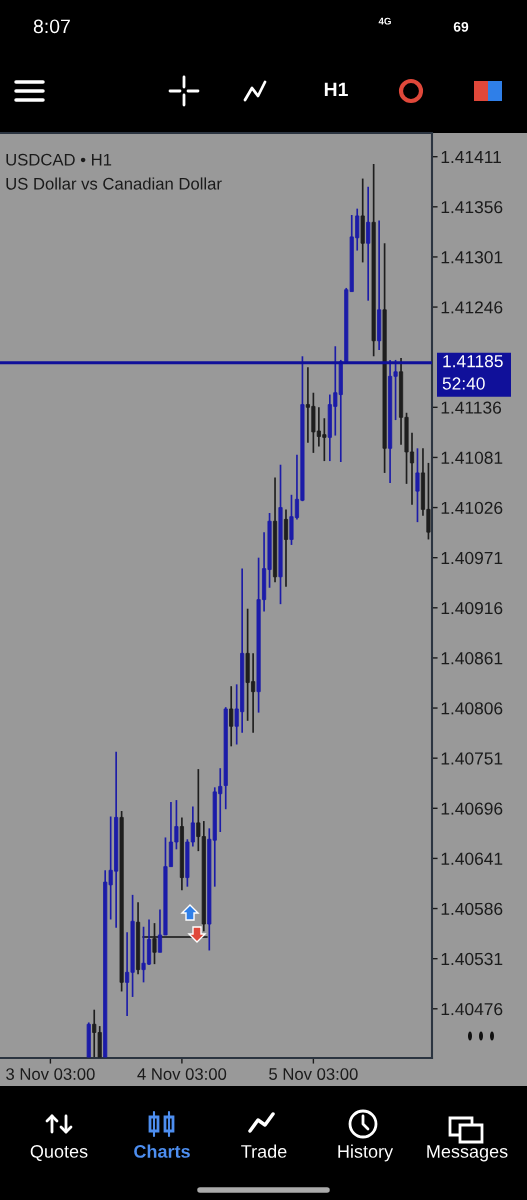  I want to click on y-tick-label: 1.41026, so click(472, 508).